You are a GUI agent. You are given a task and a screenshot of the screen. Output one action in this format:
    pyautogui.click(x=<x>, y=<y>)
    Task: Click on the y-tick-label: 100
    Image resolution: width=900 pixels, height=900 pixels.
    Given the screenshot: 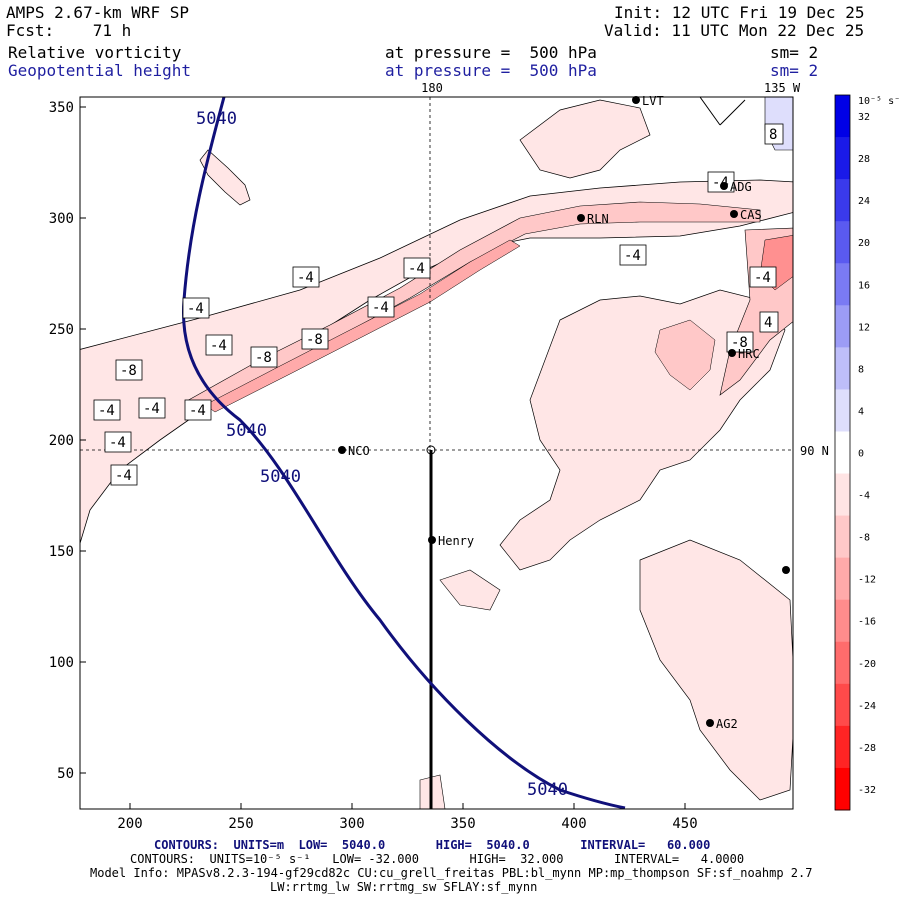 What is the action you would take?
    pyautogui.click(x=61, y=663)
    